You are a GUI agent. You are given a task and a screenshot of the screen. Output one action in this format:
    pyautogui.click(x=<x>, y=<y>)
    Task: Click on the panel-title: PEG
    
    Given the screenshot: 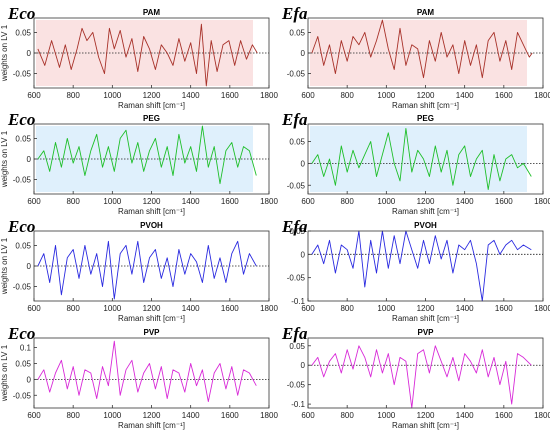 What is the action you would take?
    pyautogui.click(x=151, y=118)
    